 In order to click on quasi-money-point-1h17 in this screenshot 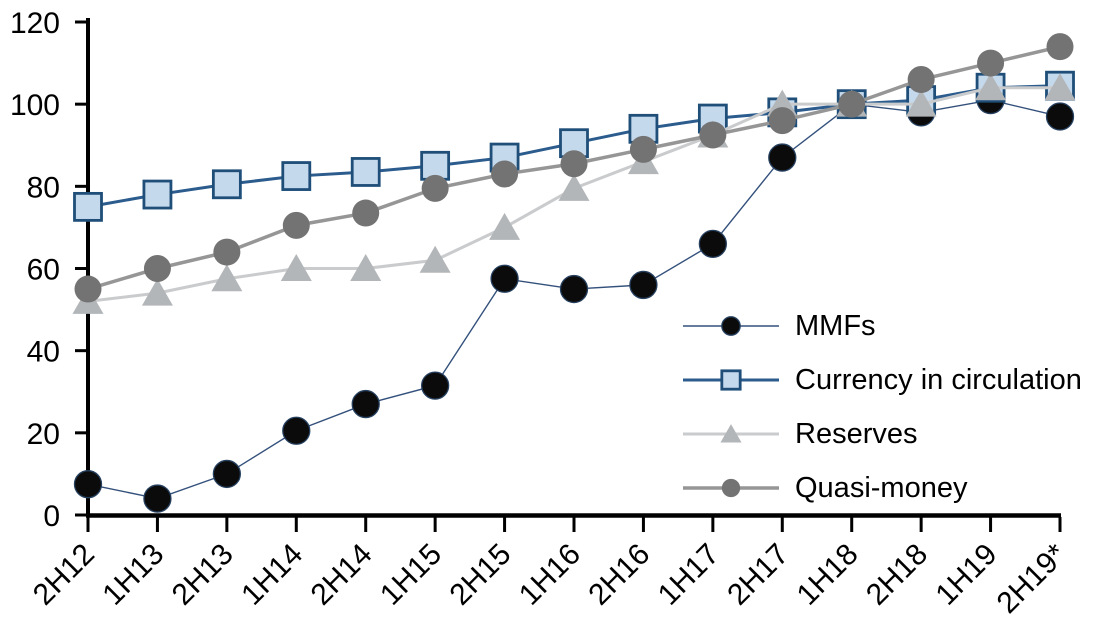, I will do `click(713, 135)`.